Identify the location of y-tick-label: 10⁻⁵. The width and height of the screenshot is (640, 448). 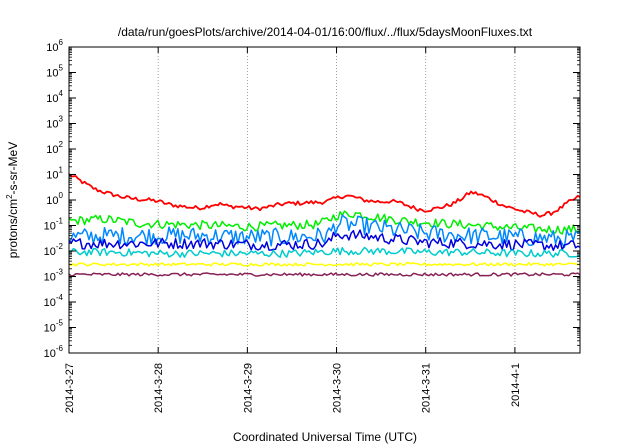
(54, 327).